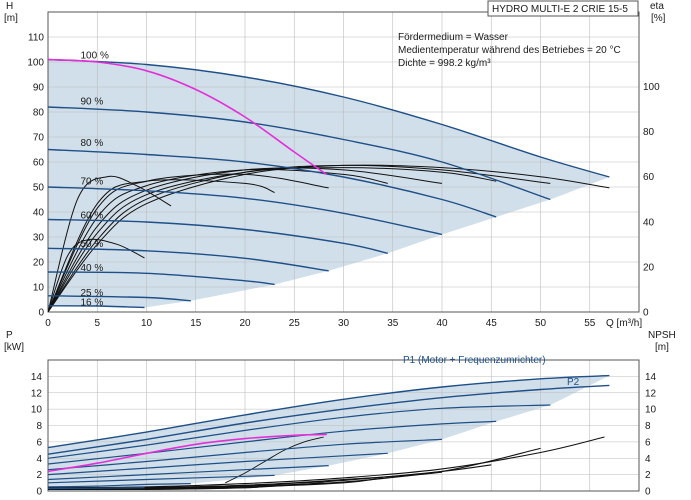 The height and width of the screenshot is (500, 691). What do you see at coordinates (39, 288) in the screenshot?
I see `head-tick-label: 10` at bounding box center [39, 288].